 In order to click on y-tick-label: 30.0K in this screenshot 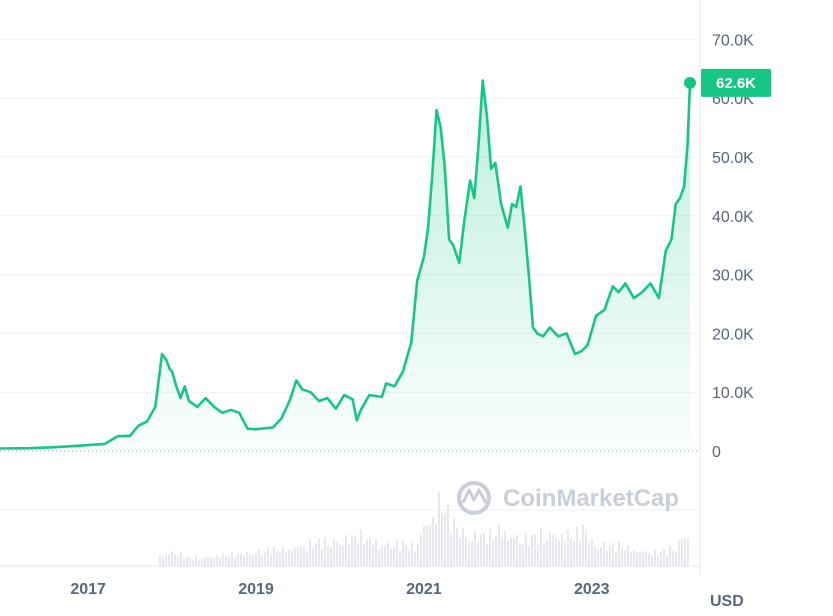, I will do `click(733, 276)`.